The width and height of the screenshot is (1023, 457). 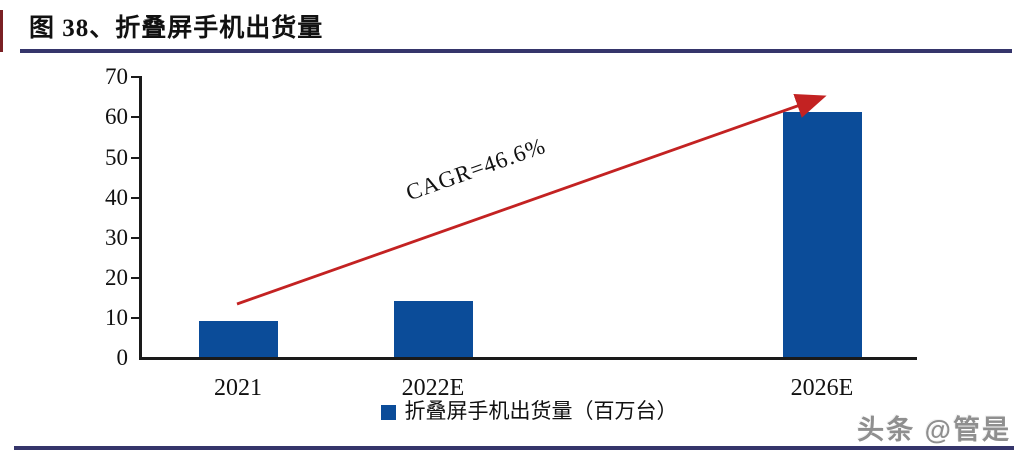 I want to click on figure-title: 图 38、折叠屏手机出货量, so click(x=176, y=28).